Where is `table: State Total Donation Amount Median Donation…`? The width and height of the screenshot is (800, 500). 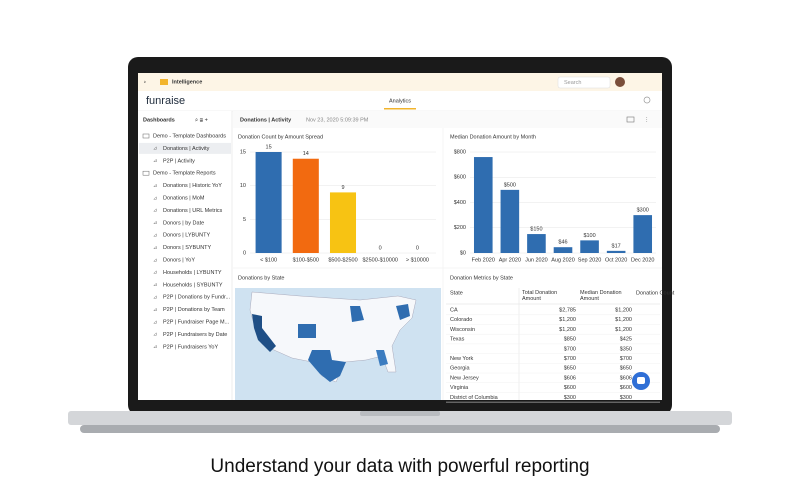 table: State Total Donation Amount Median Donation… is located at coordinates (560, 345).